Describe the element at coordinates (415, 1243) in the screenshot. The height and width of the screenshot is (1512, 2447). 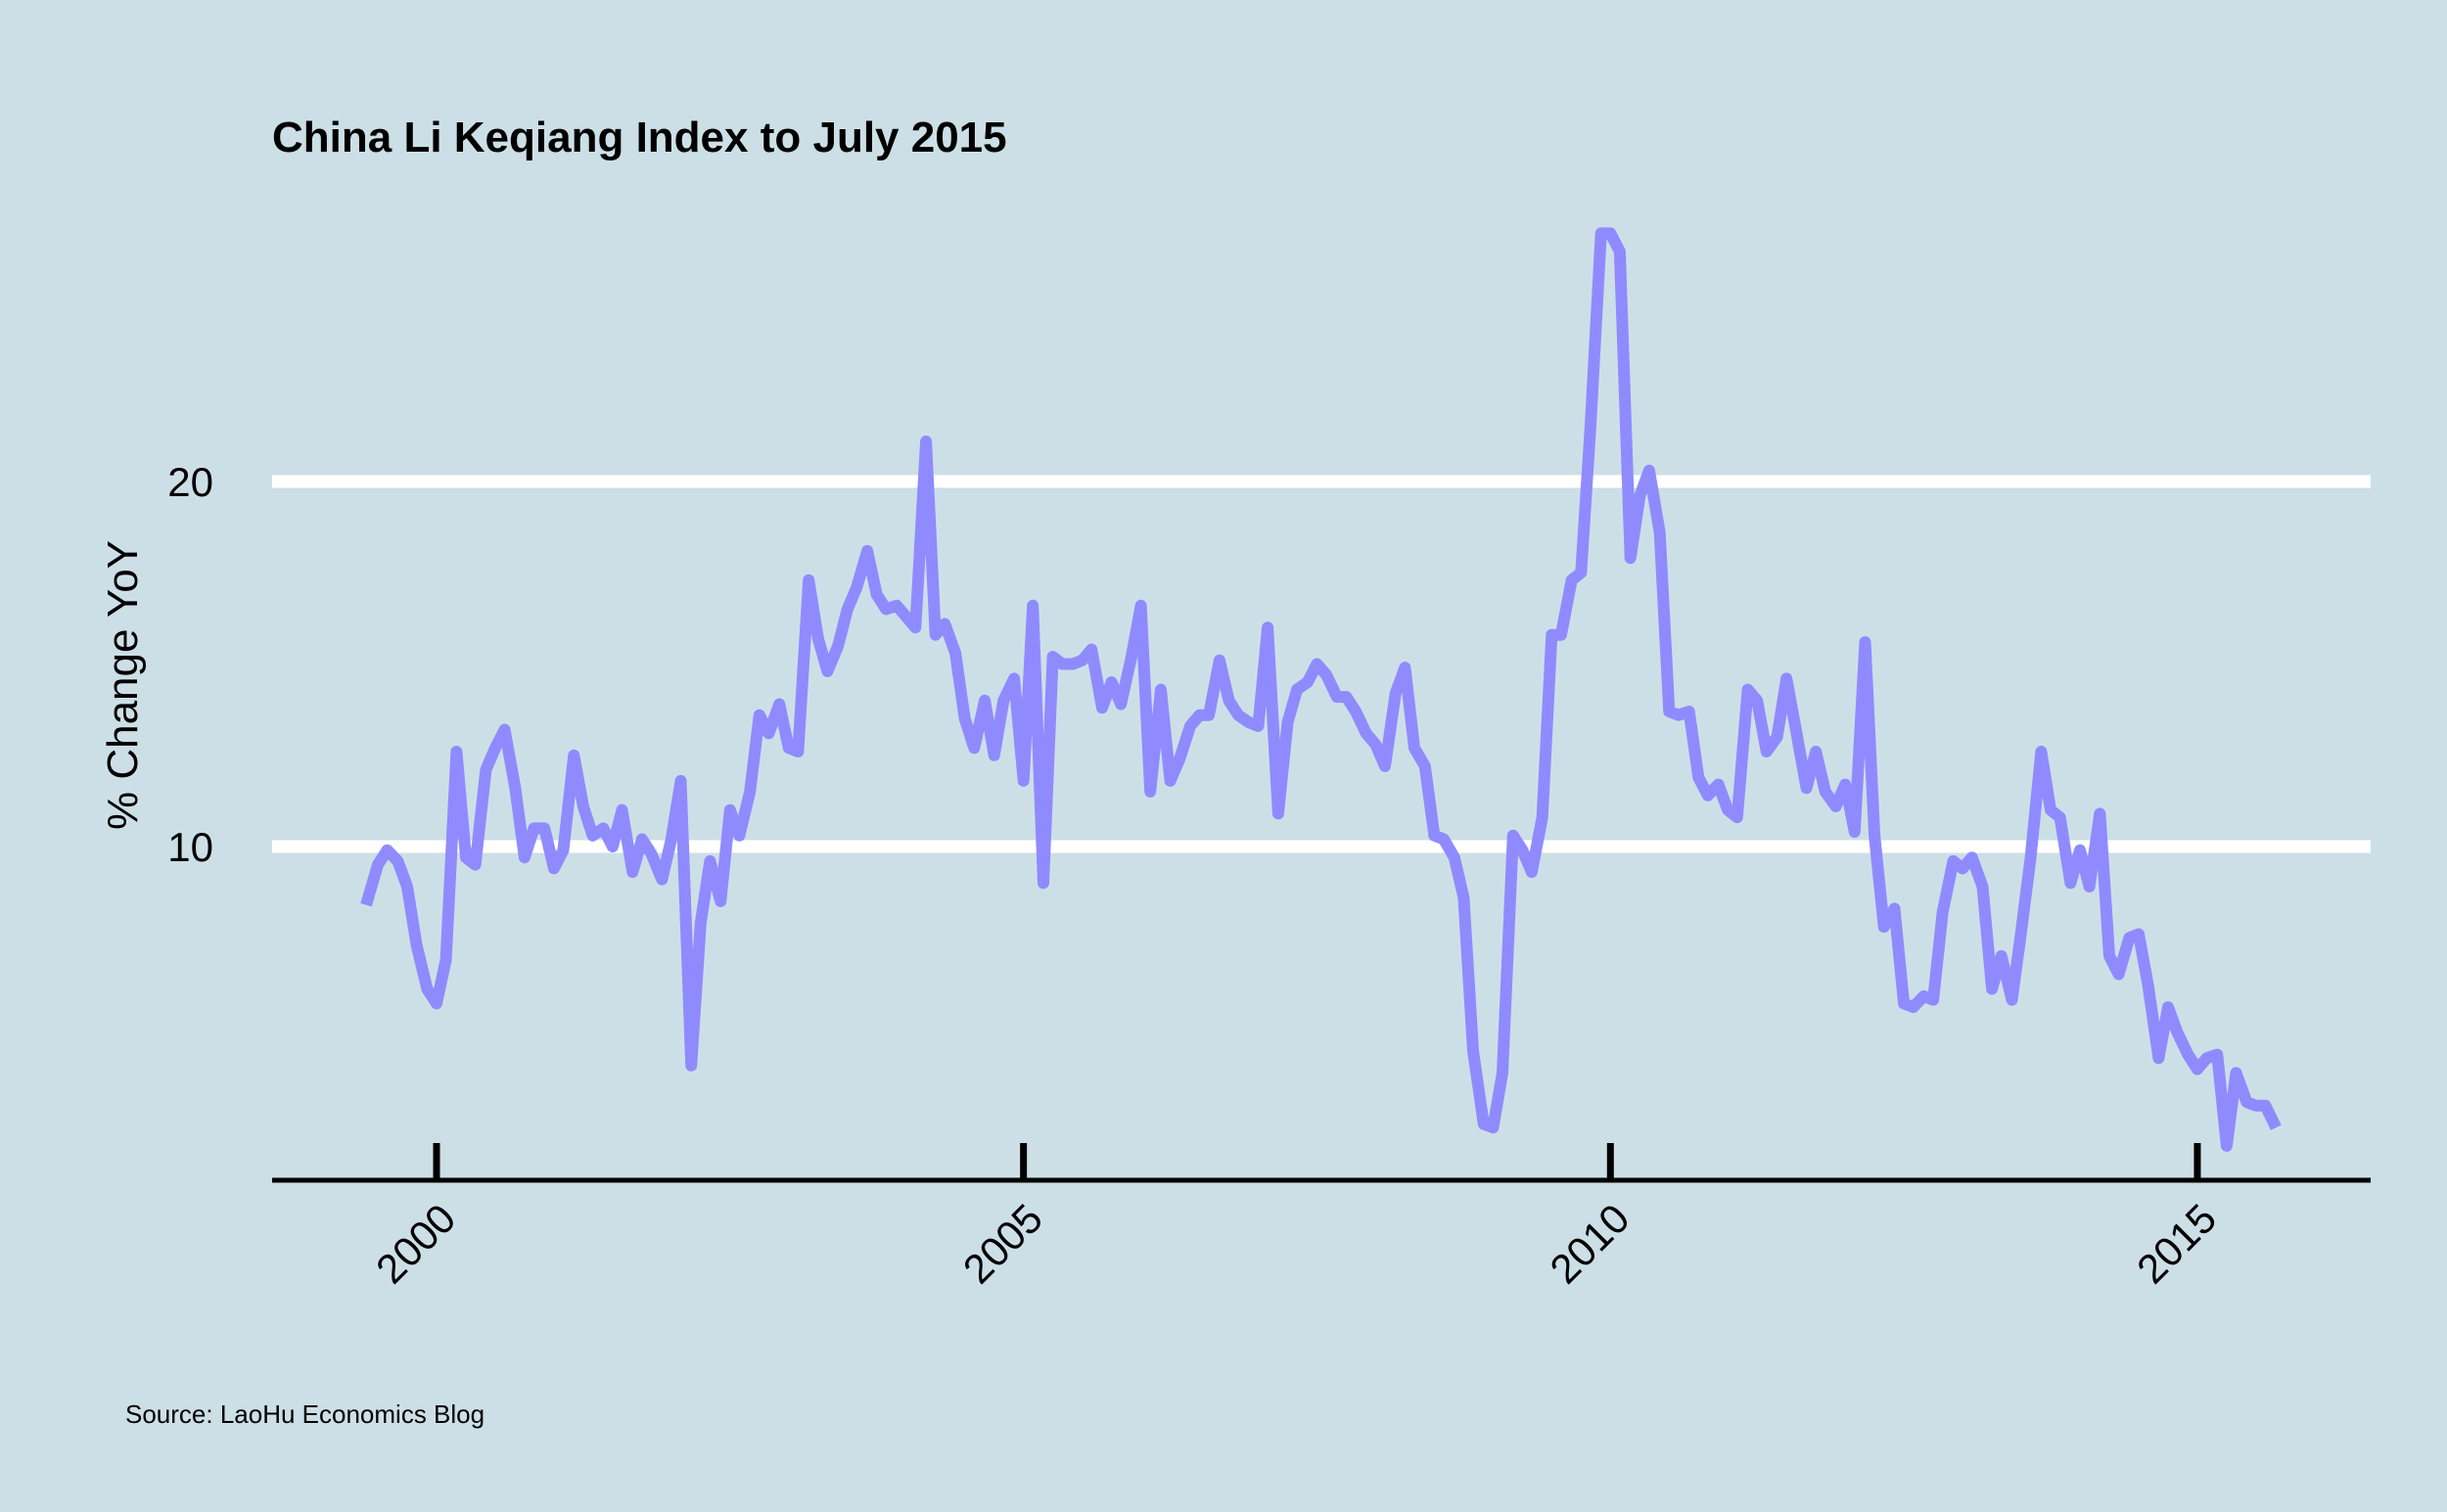
I see `x-tick-label: 2000` at that location.